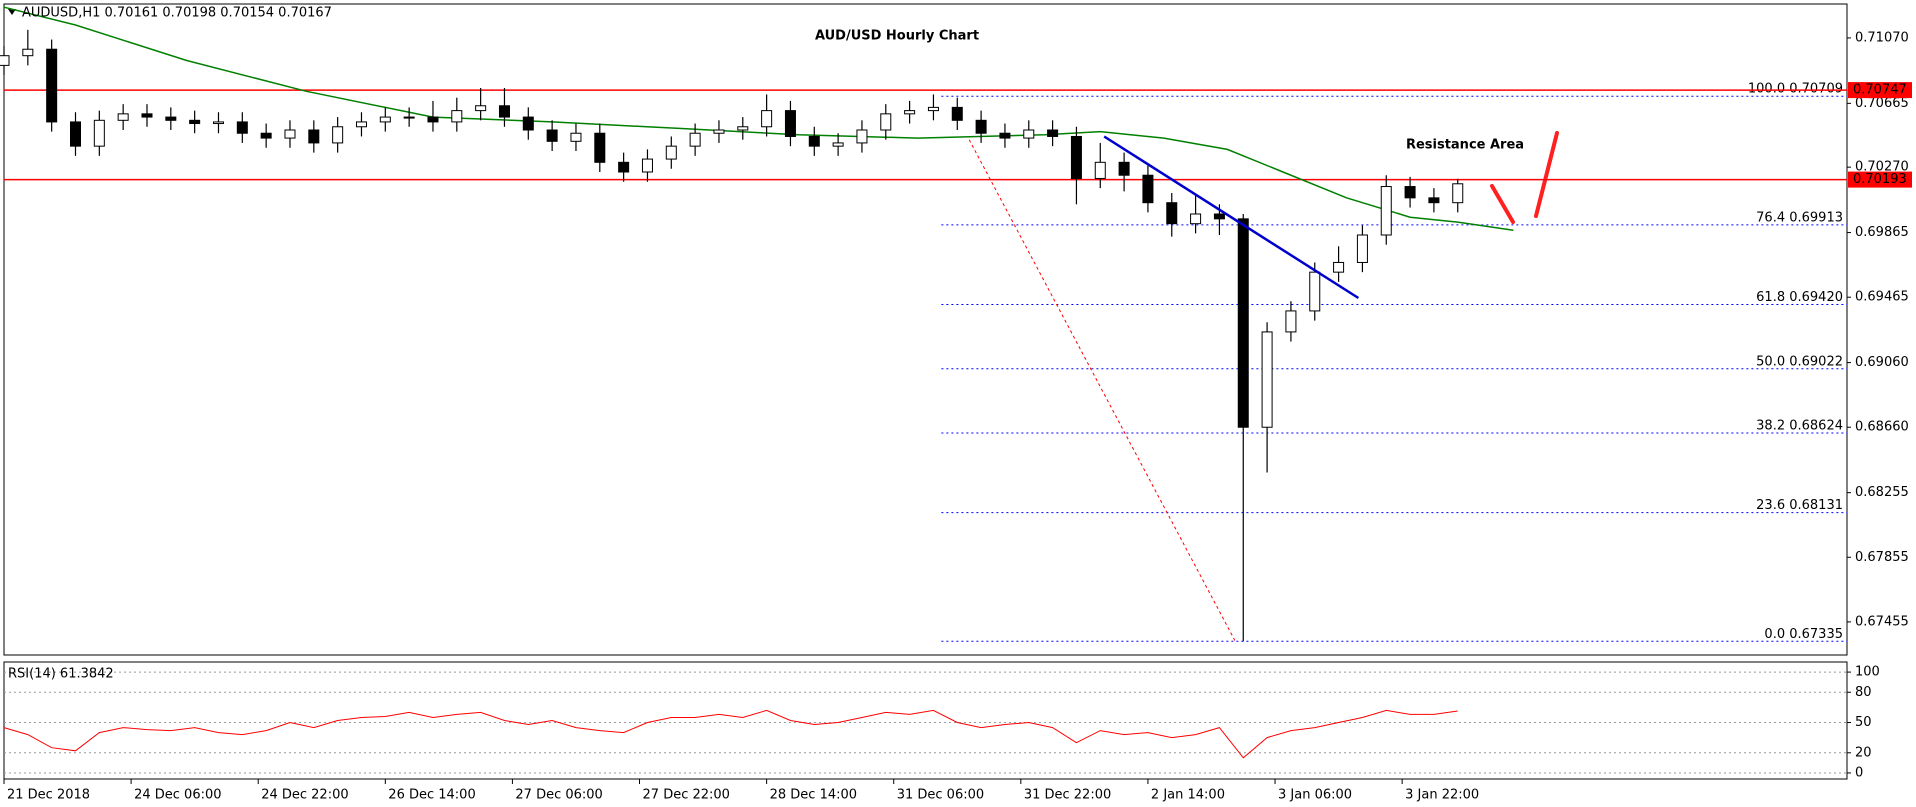 This screenshot has height=807, width=1916. I want to click on y-tick-label: 0, so click(1859, 772).